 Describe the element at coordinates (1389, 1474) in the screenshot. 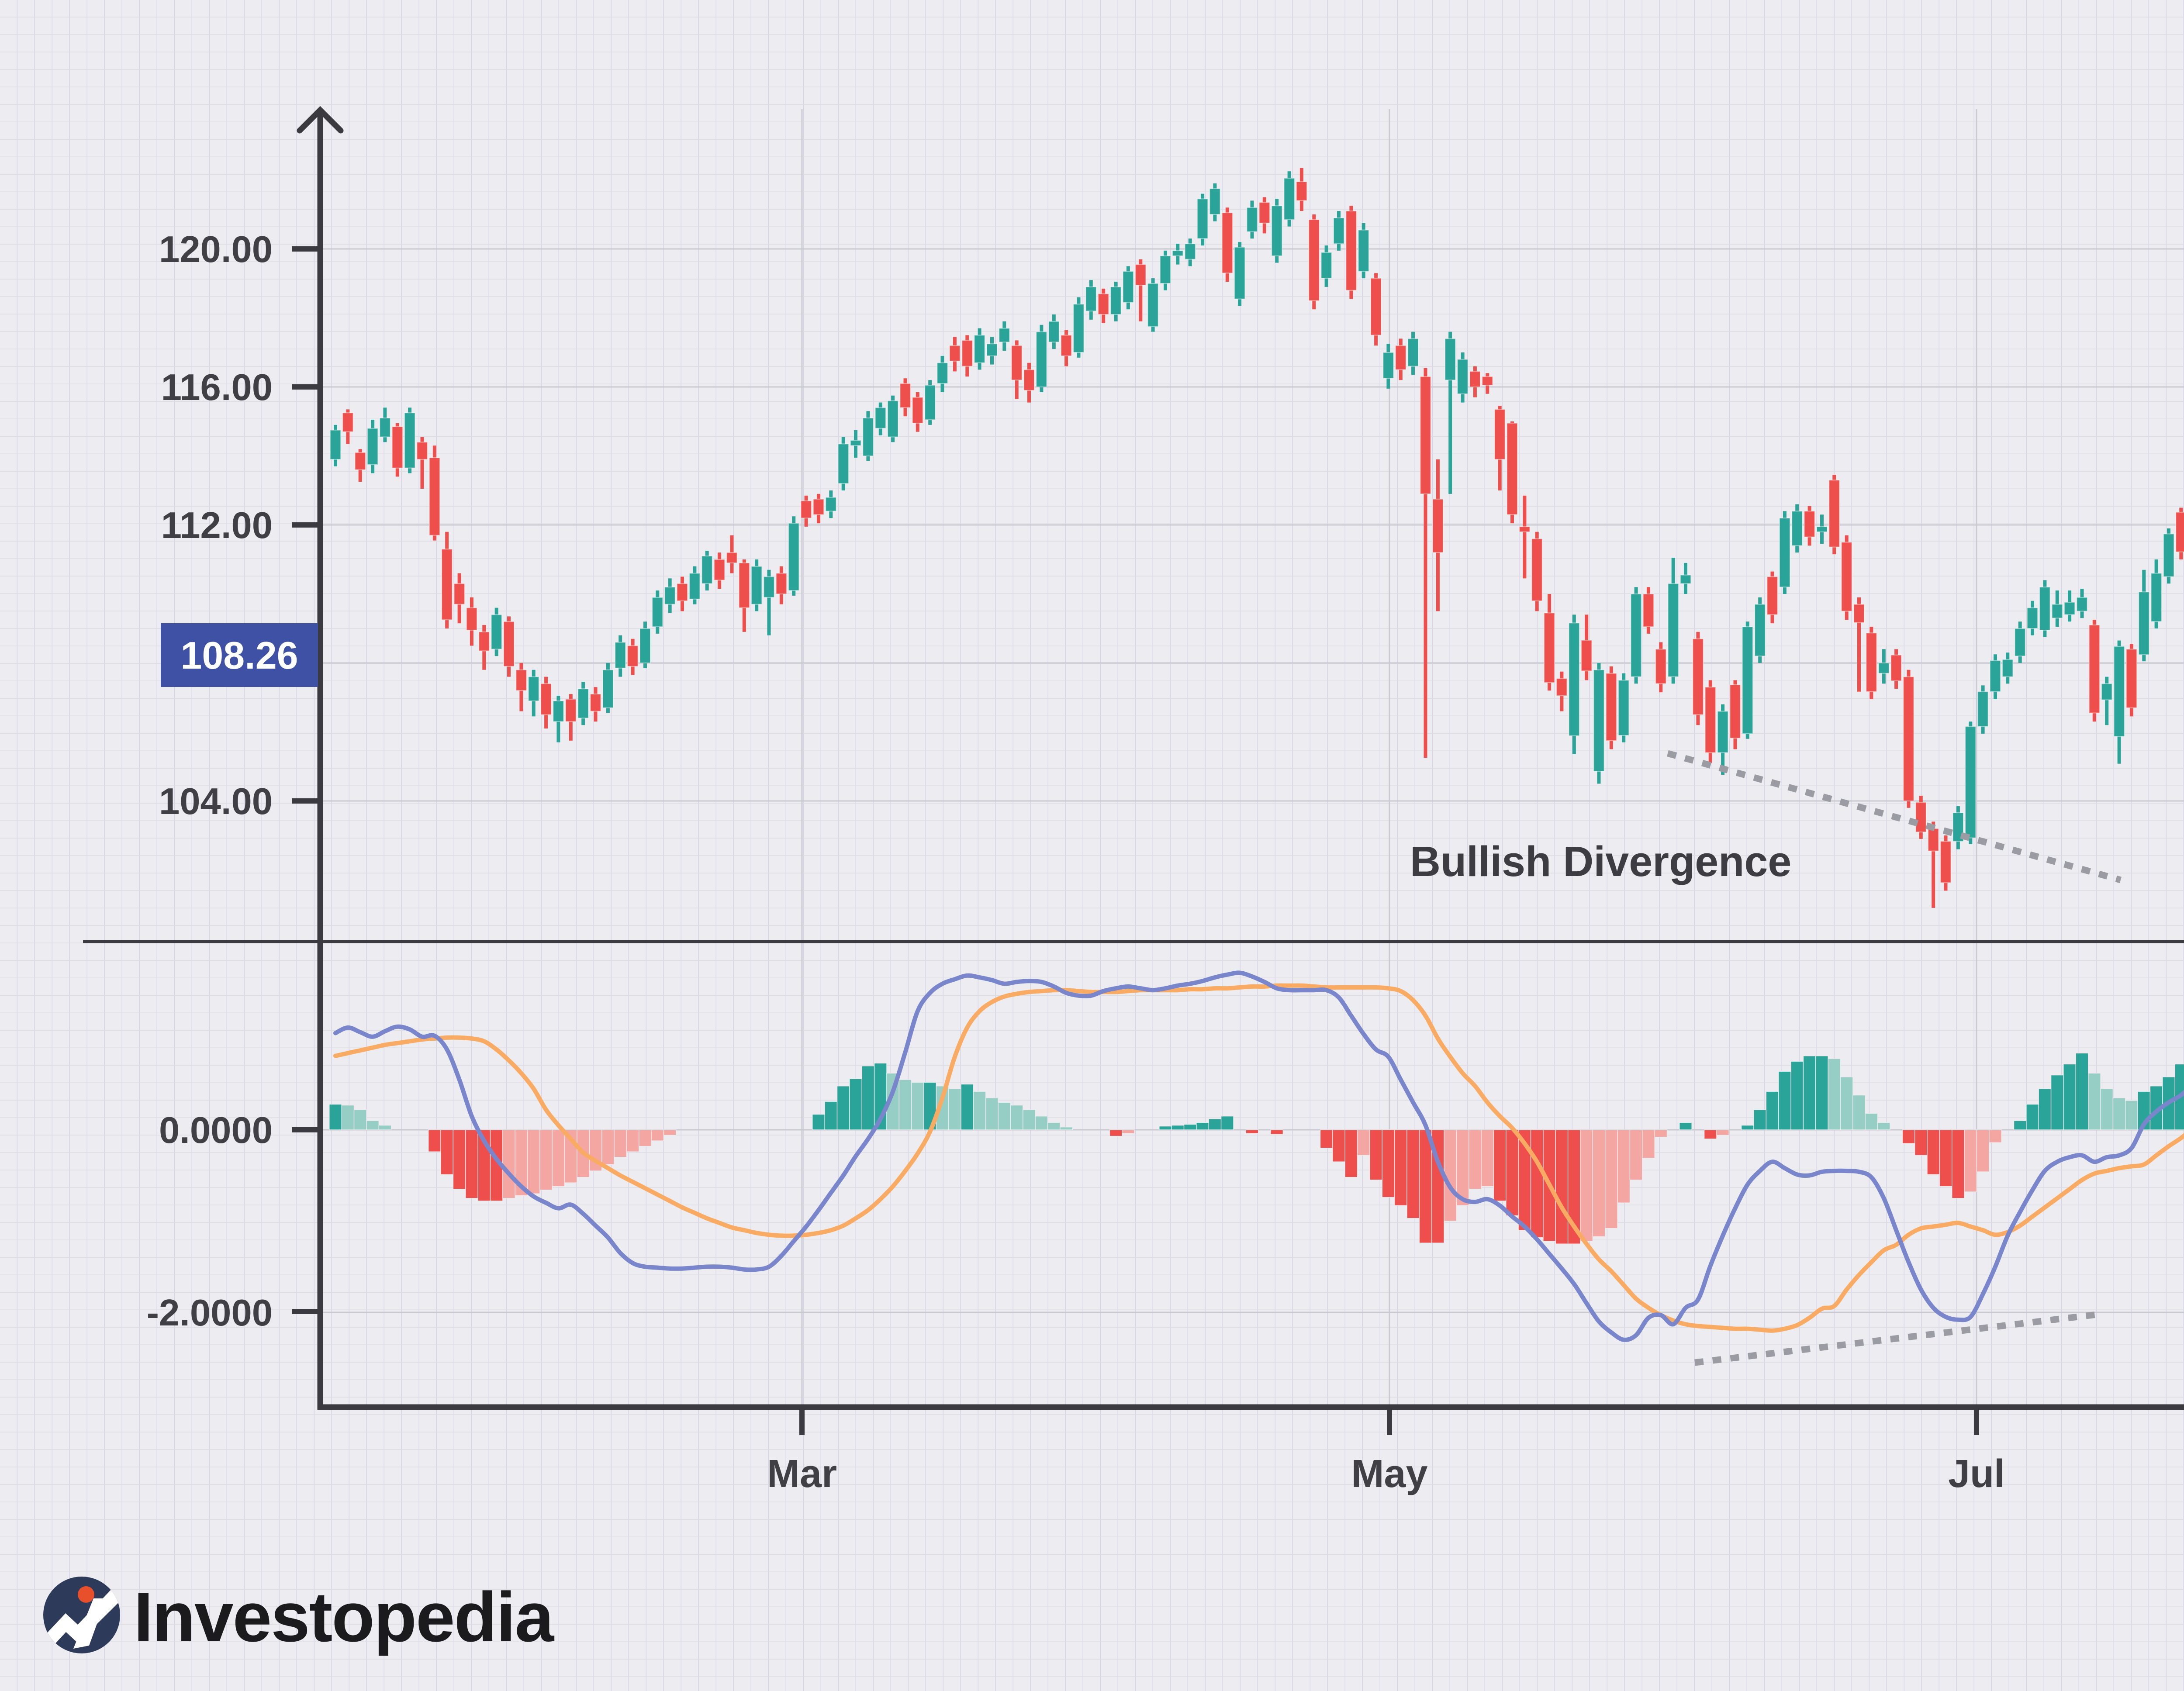

I see `svg-text: May` at that location.